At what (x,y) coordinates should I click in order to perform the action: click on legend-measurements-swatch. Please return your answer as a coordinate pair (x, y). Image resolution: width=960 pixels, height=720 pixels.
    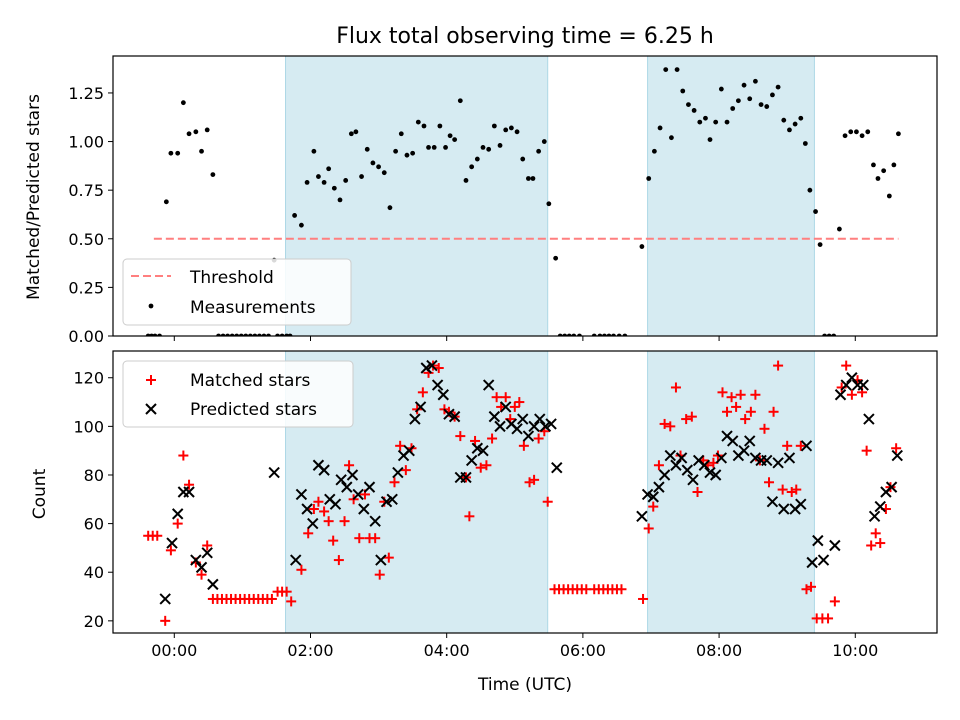
    Looking at the image, I should click on (151, 306).